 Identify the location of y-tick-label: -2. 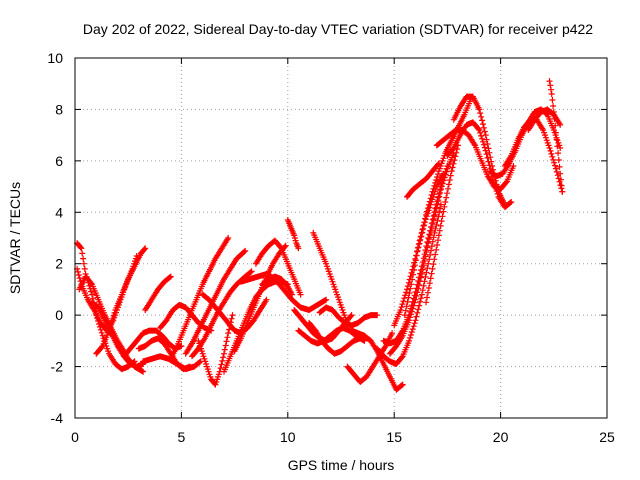
(57, 367).